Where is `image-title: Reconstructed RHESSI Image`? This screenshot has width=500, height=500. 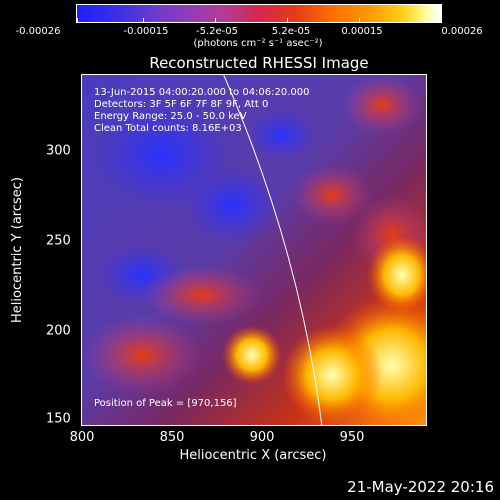
image-title: Reconstructed RHESSI Image is located at coordinates (259, 63).